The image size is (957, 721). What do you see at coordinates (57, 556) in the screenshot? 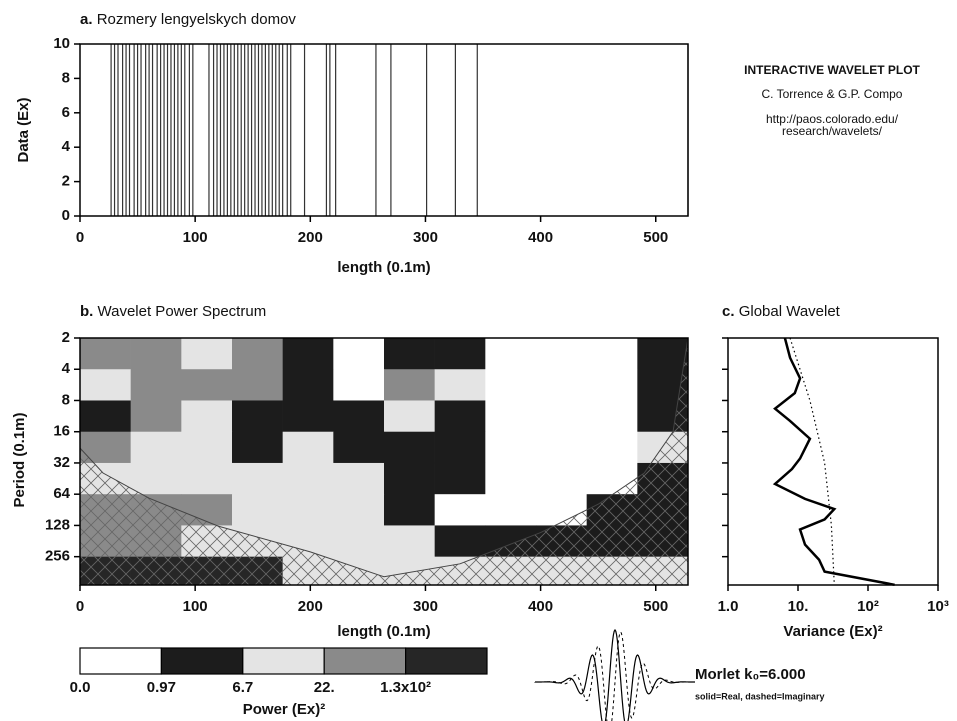
I see `y-tick-label: 256` at bounding box center [57, 556].